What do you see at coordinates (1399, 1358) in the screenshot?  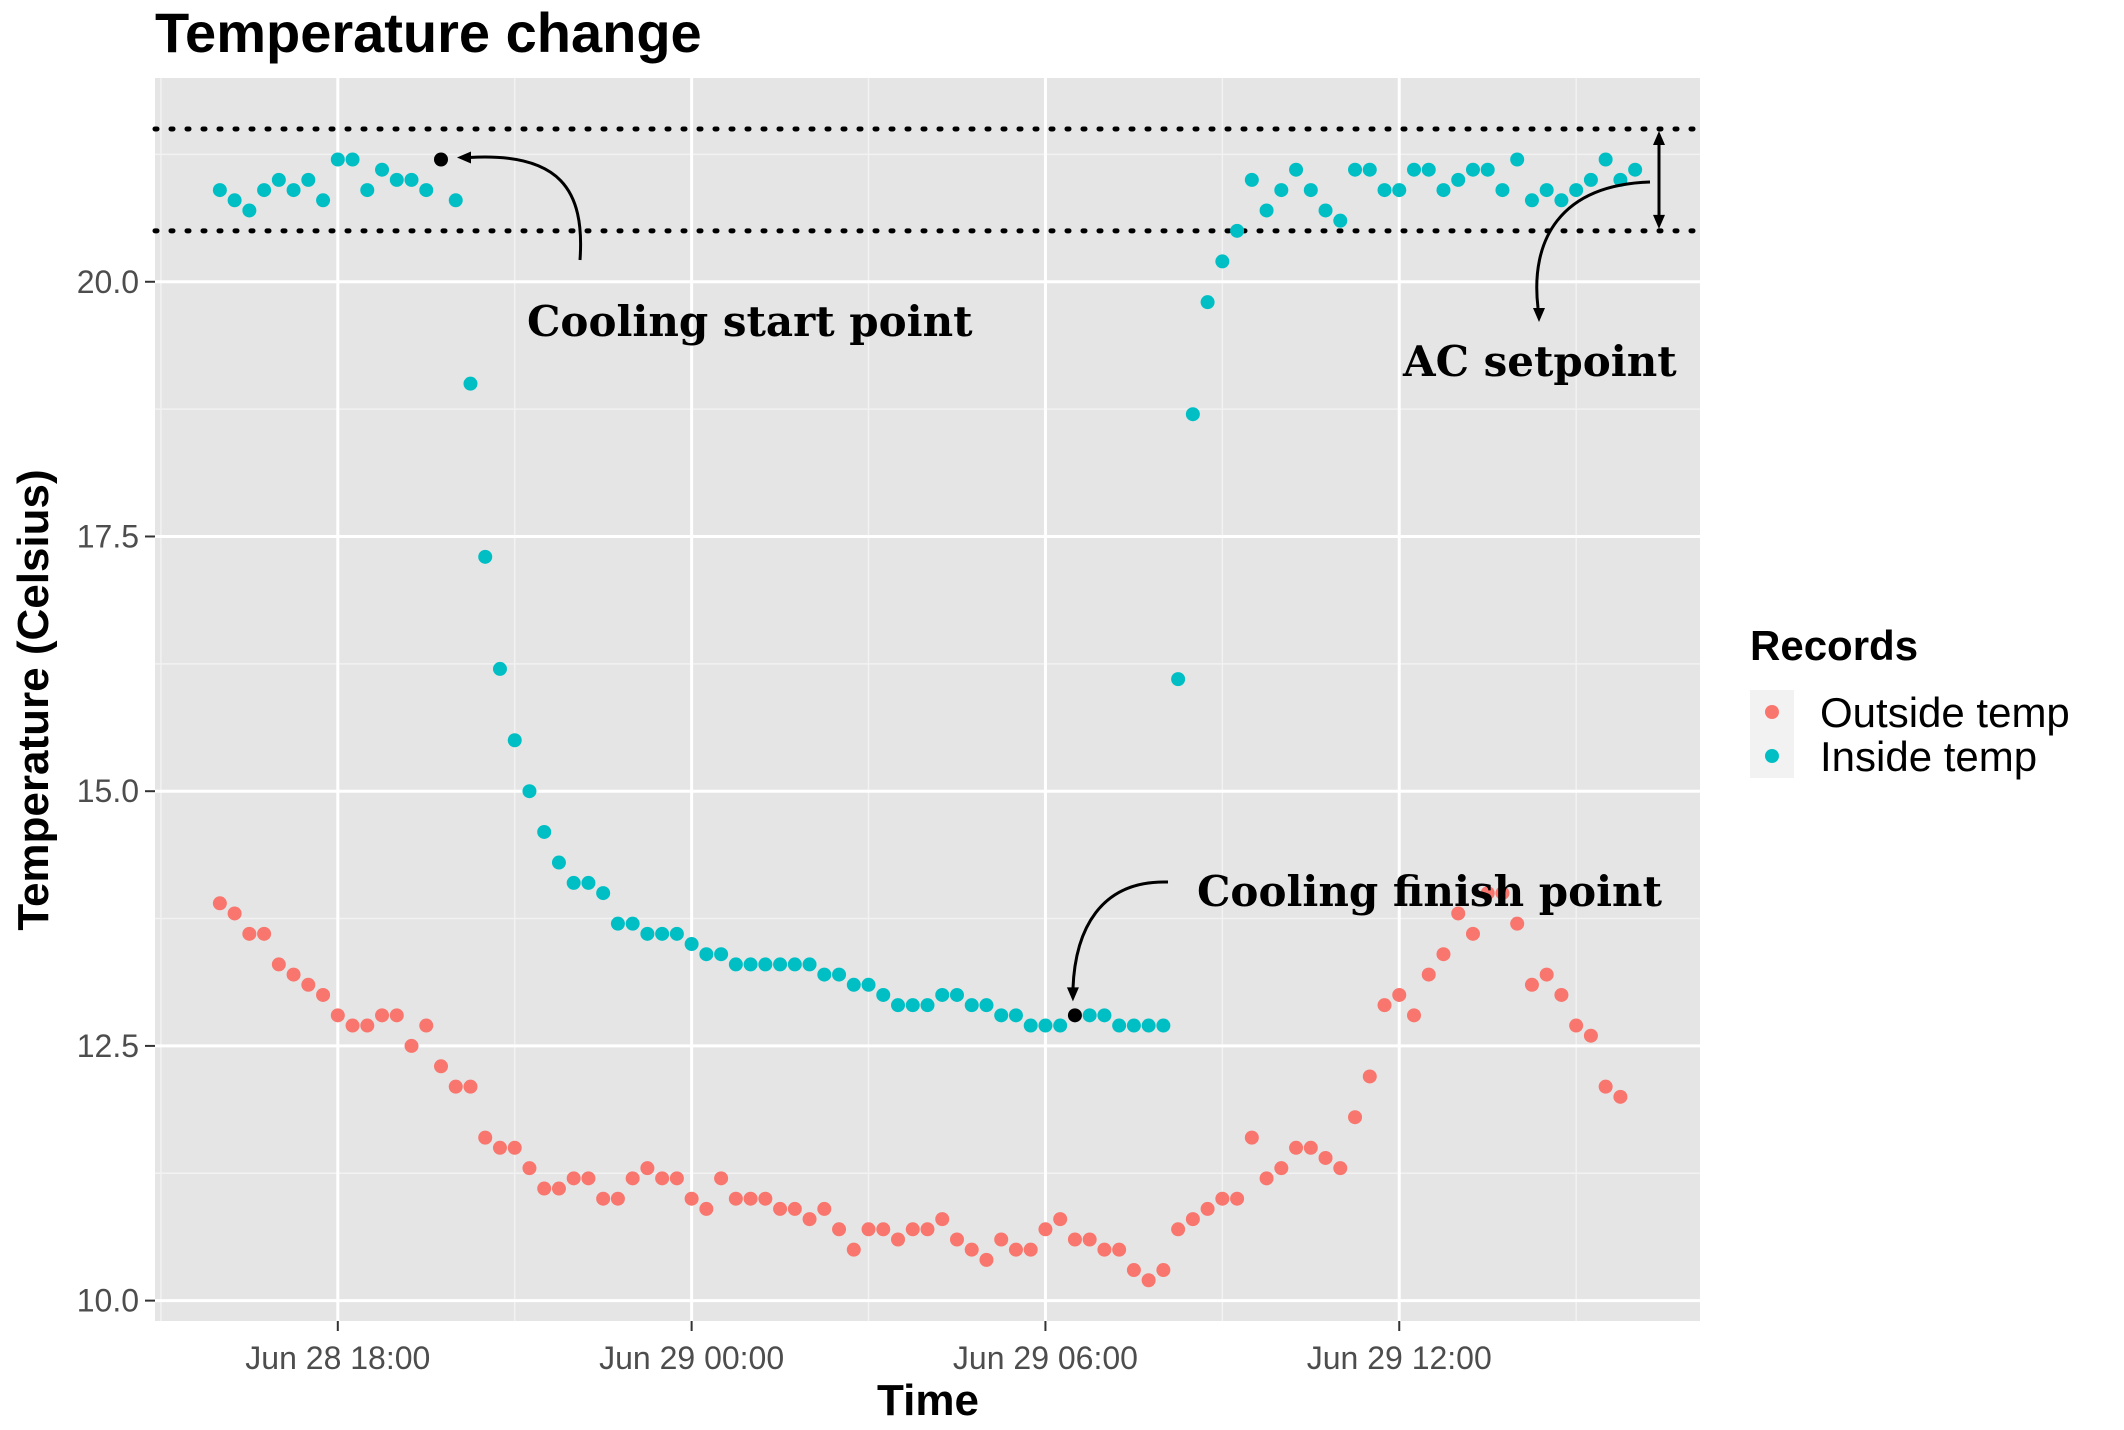 I see `x-tick-label: Jun 29 12:00` at bounding box center [1399, 1358].